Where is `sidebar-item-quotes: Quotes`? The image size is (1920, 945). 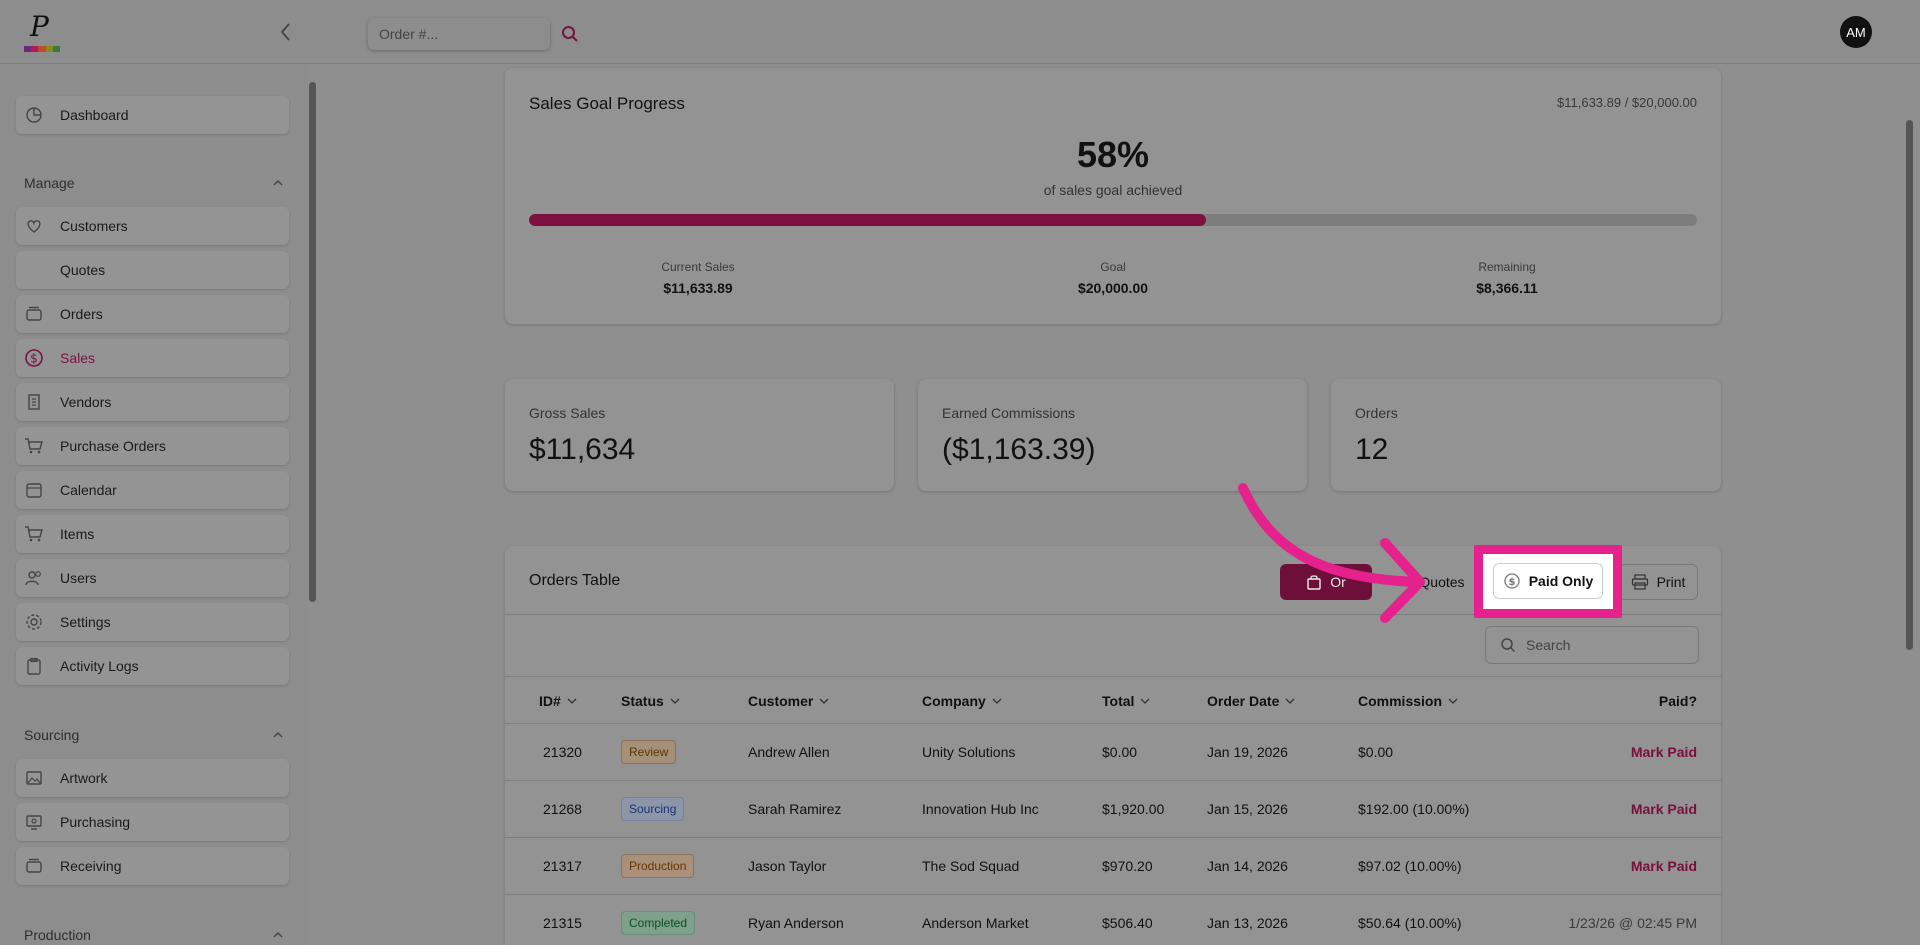 sidebar-item-quotes: Quotes is located at coordinates (152, 270).